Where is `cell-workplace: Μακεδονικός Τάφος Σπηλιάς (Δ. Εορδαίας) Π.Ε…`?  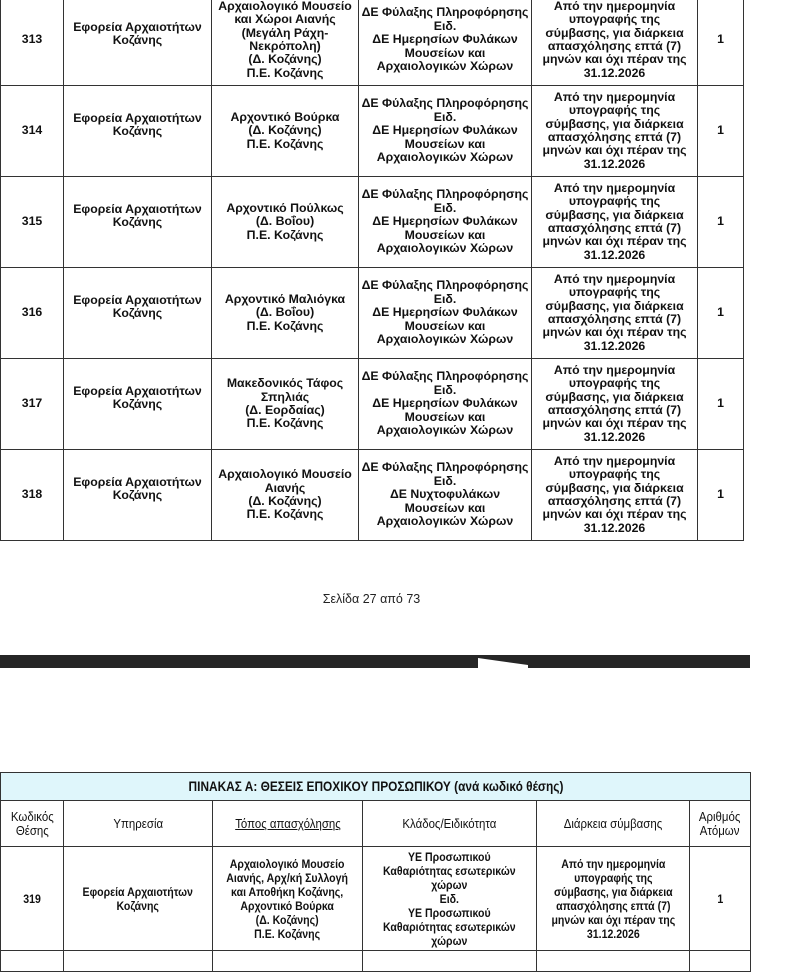
cell-workplace: Μακεδονικός Τάφος Σπηλιάς (Δ. Εορδαίας) Π.Ε… is located at coordinates (285, 404).